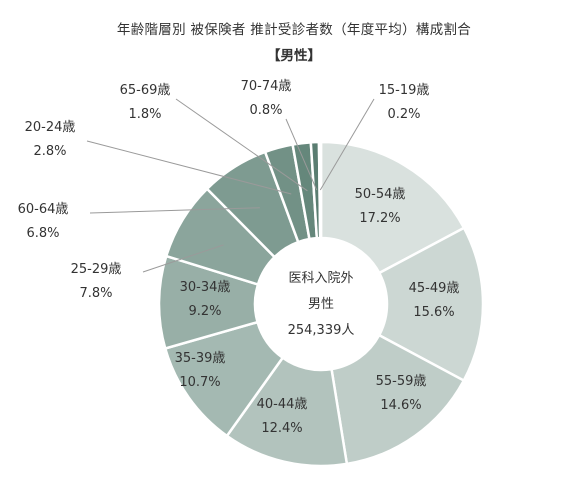 The image size is (588, 488). I want to click on center-label-line-2: 男性, so click(321, 304).